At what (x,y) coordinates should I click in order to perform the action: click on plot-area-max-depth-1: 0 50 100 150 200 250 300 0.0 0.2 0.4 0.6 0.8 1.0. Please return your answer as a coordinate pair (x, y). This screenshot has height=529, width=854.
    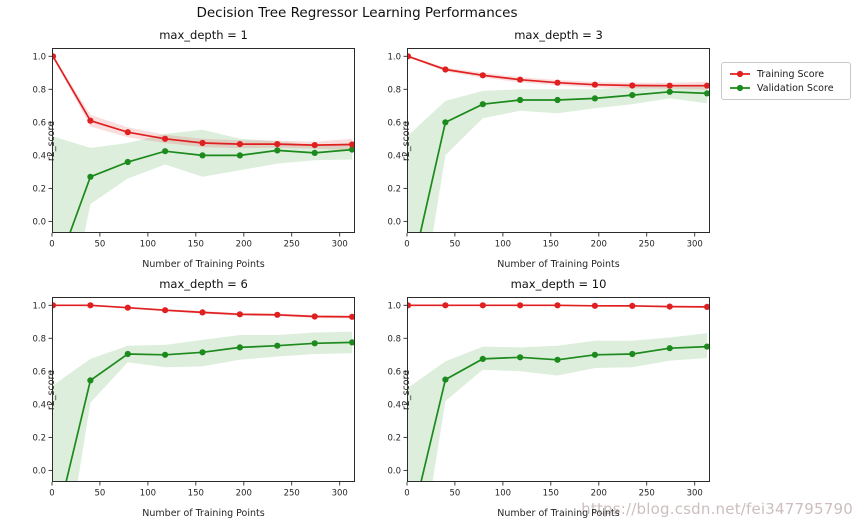
    Looking at the image, I should click on (193, 149).